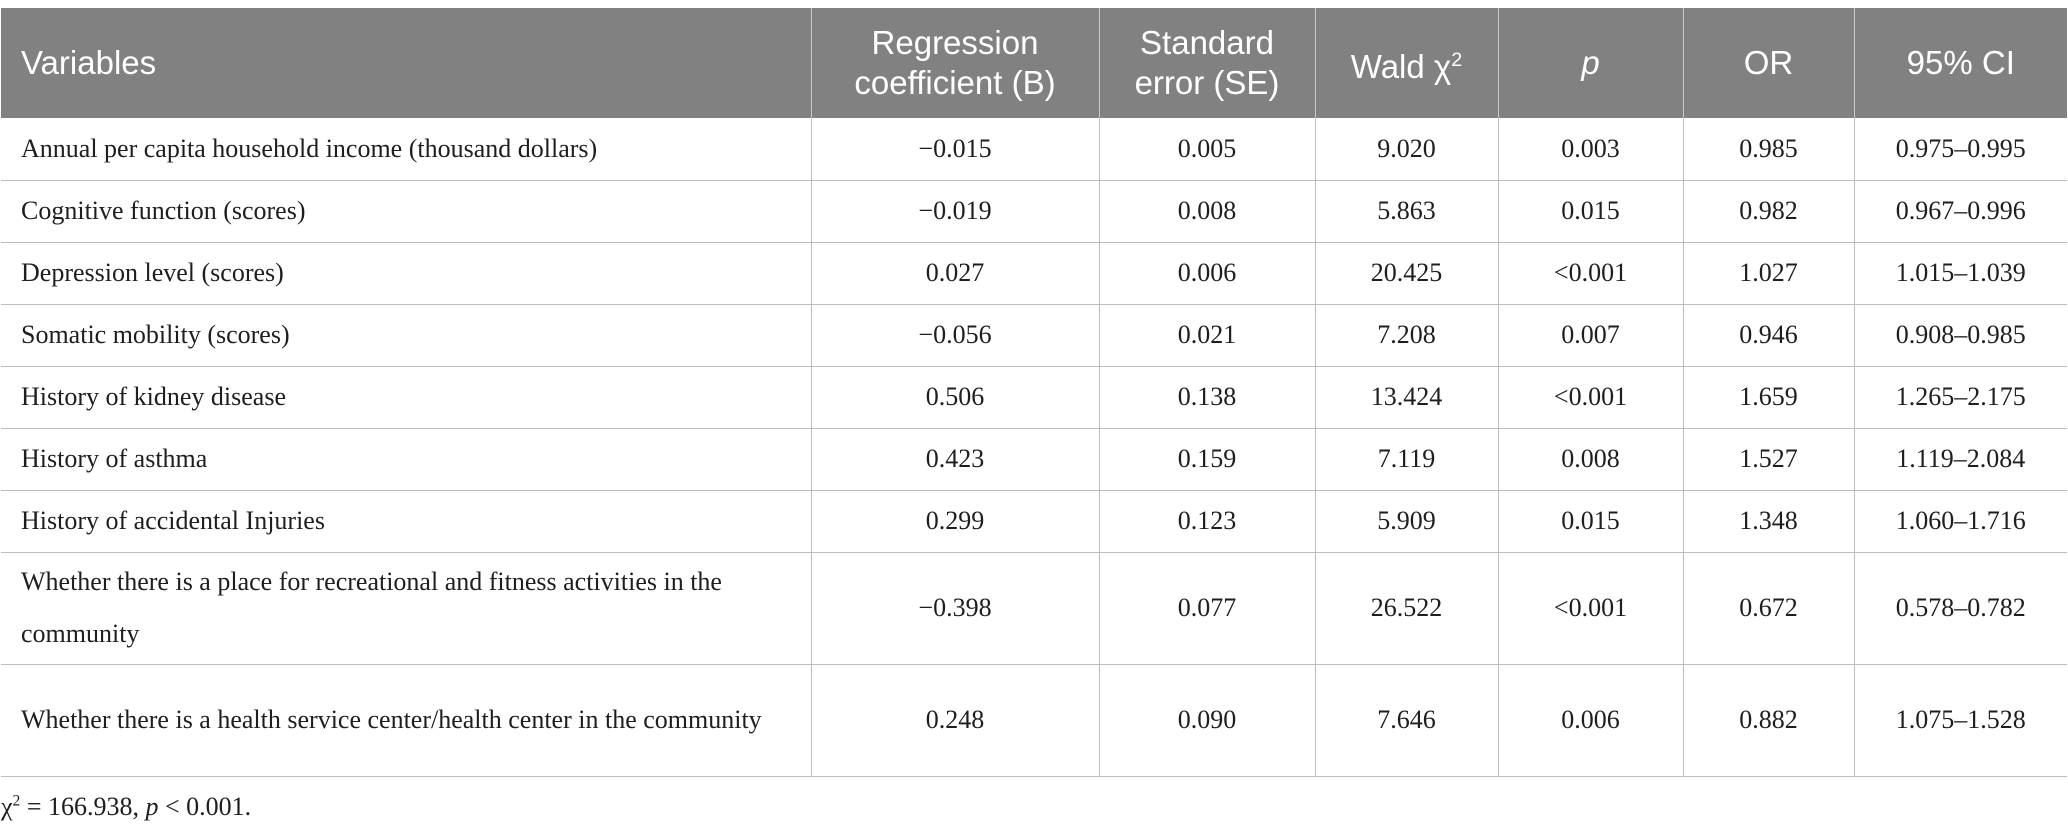 This screenshot has width=2068, height=832. I want to click on cell-ci: 1.015–1.039, so click(1960, 273).